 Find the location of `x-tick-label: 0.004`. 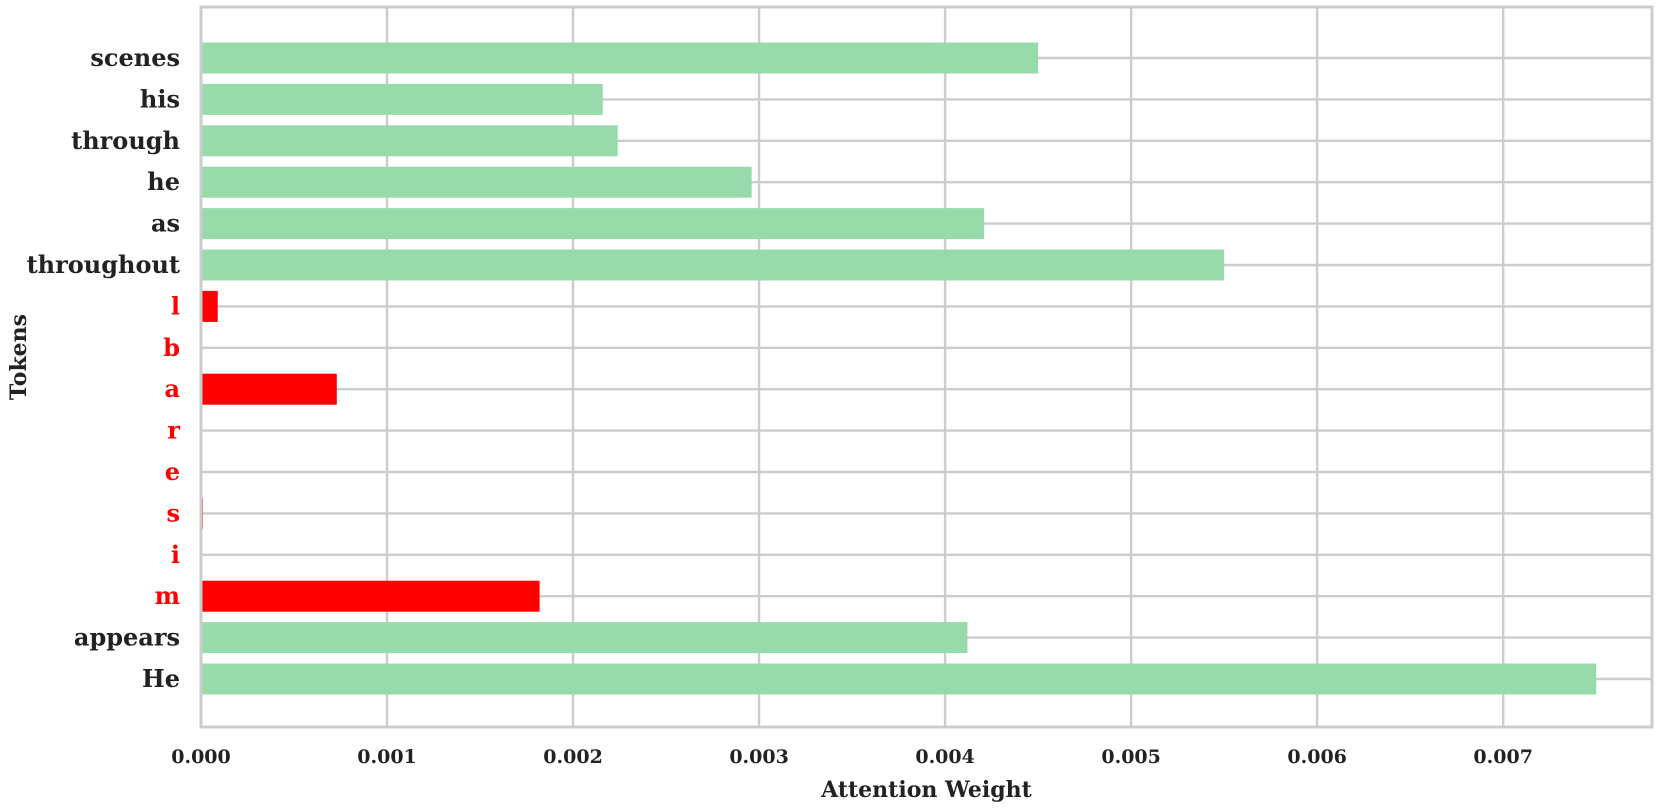

x-tick-label: 0.004 is located at coordinates (945, 757).